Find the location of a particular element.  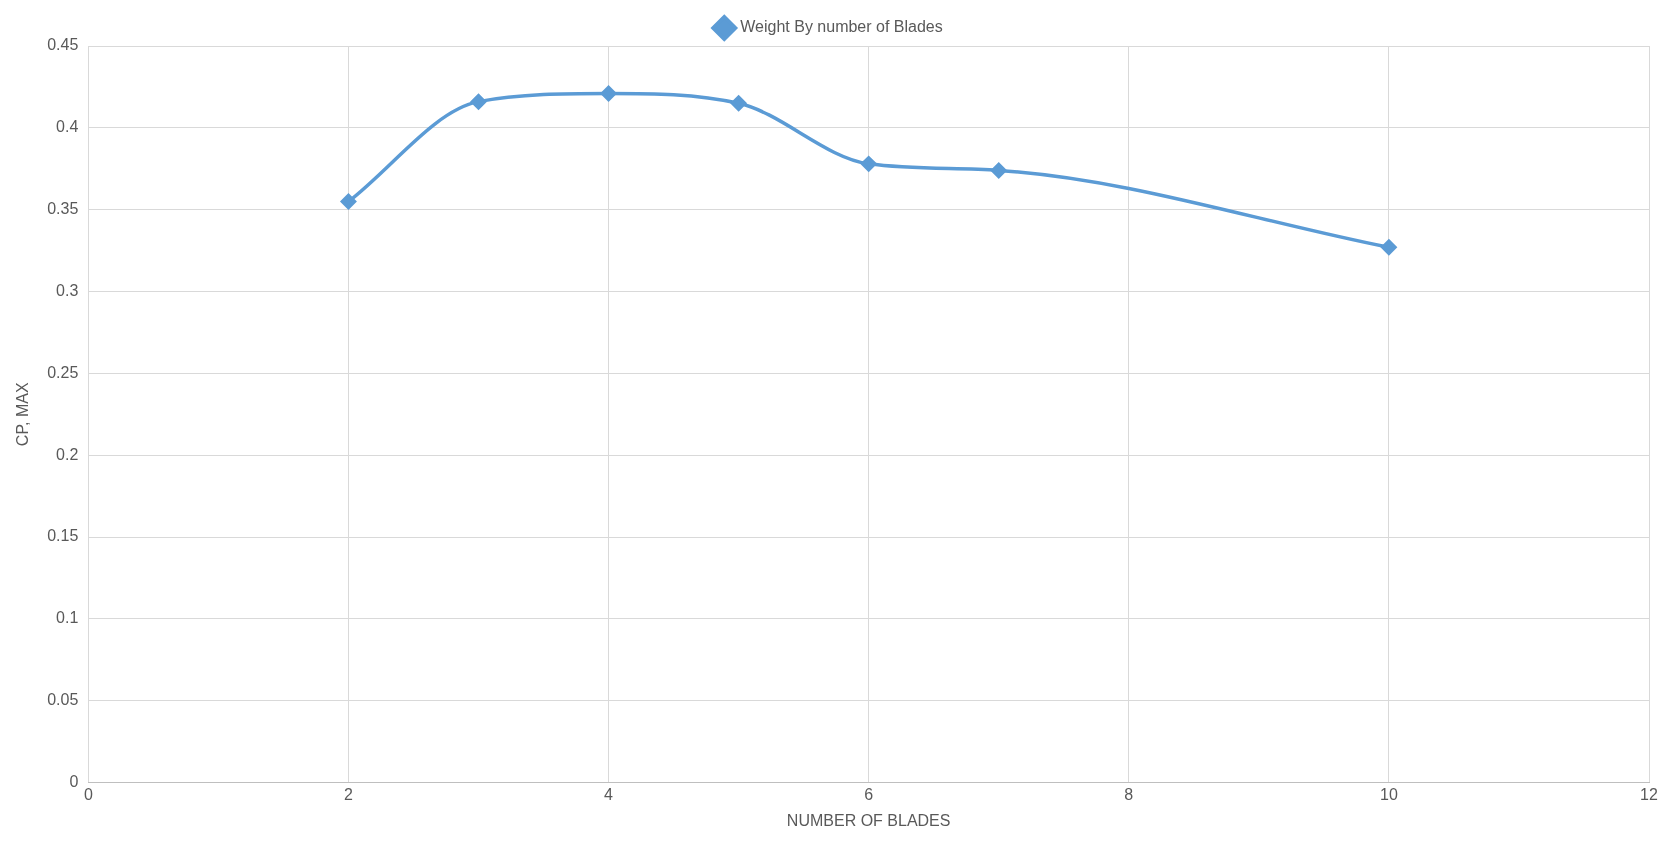

y-tick-label: 0.3 is located at coordinates (67, 290).